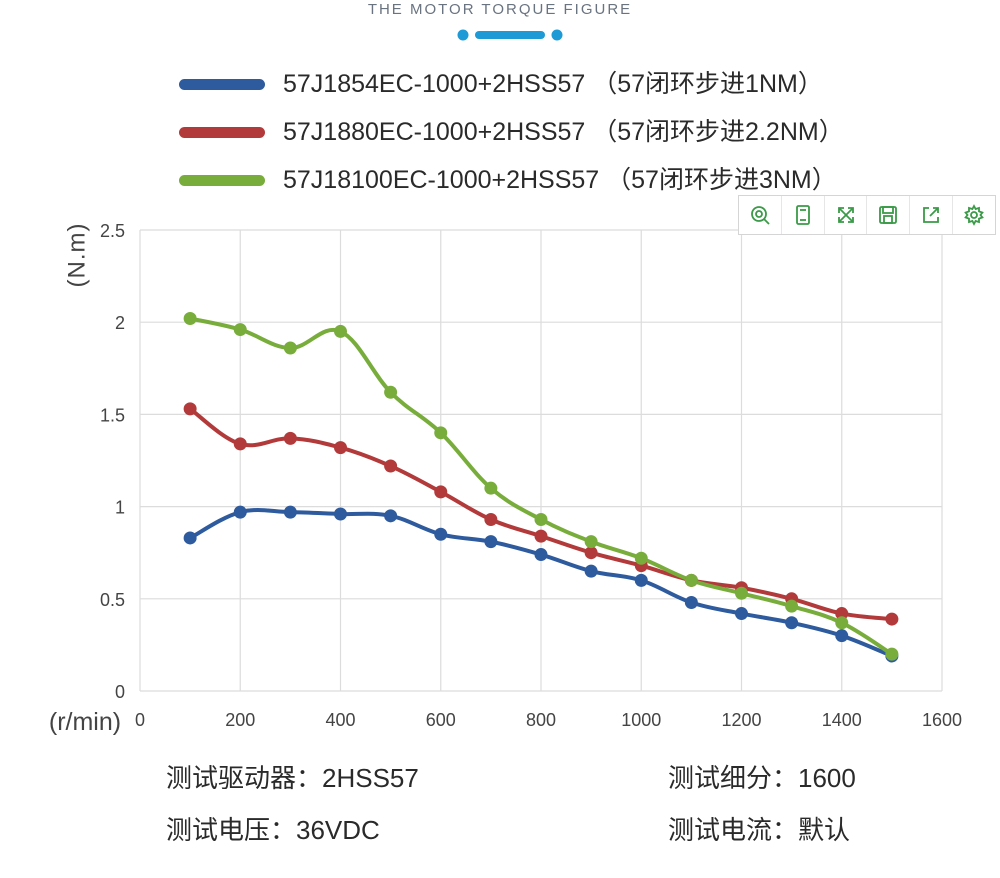  What do you see at coordinates (733, 830) in the screenshot?
I see `test-current-label: 测试电流：` at bounding box center [733, 830].